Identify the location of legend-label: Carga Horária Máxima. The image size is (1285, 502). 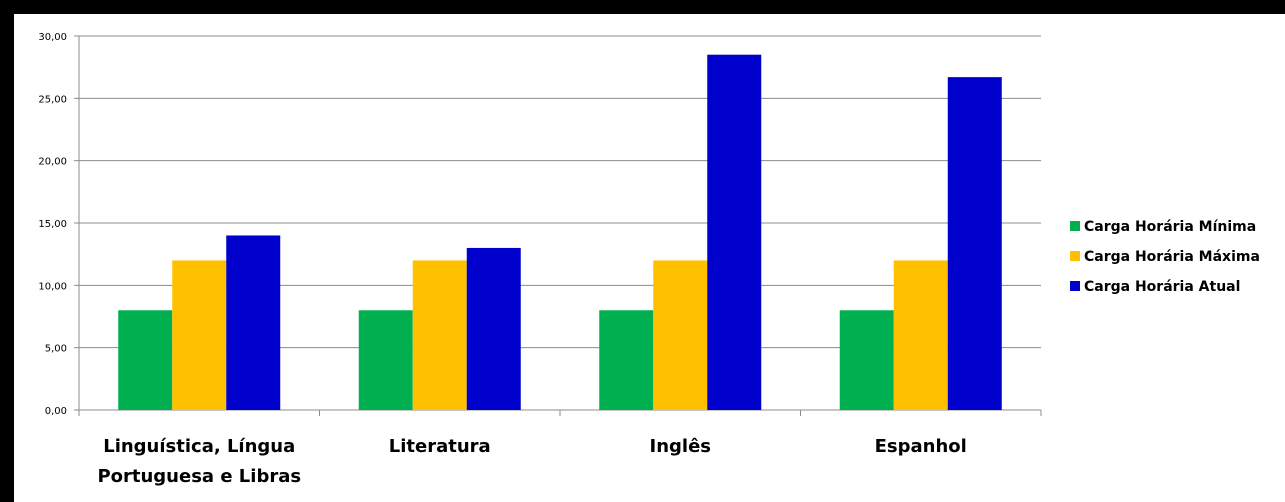
(1172, 257).